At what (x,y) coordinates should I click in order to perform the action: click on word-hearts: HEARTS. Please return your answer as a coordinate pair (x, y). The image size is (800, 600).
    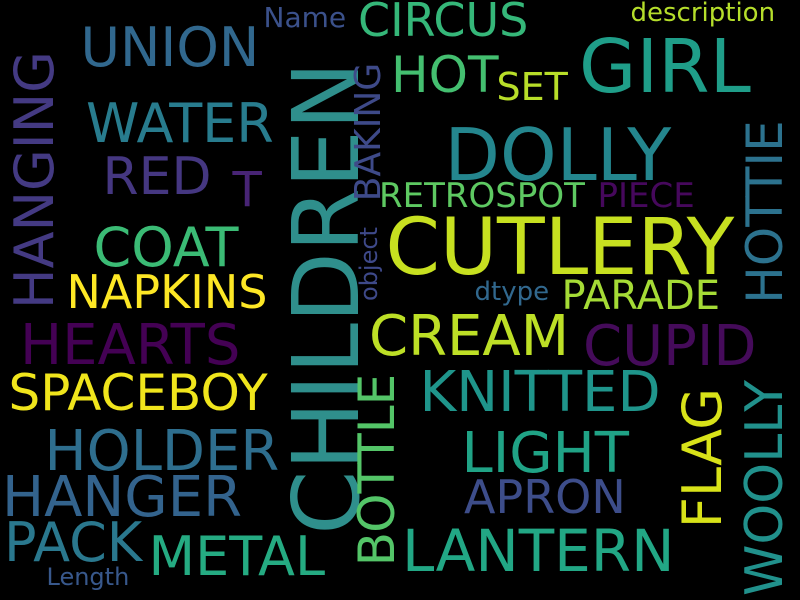
    Looking at the image, I should click on (130, 345).